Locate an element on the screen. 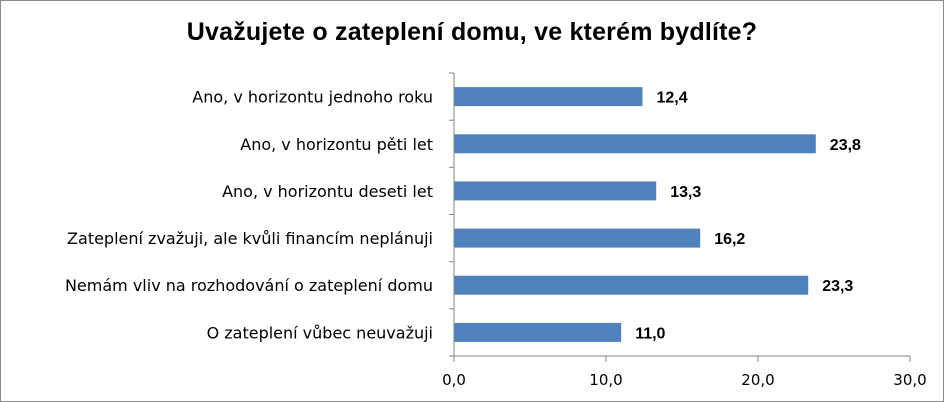  data-label: 23,3 is located at coordinates (837, 286).